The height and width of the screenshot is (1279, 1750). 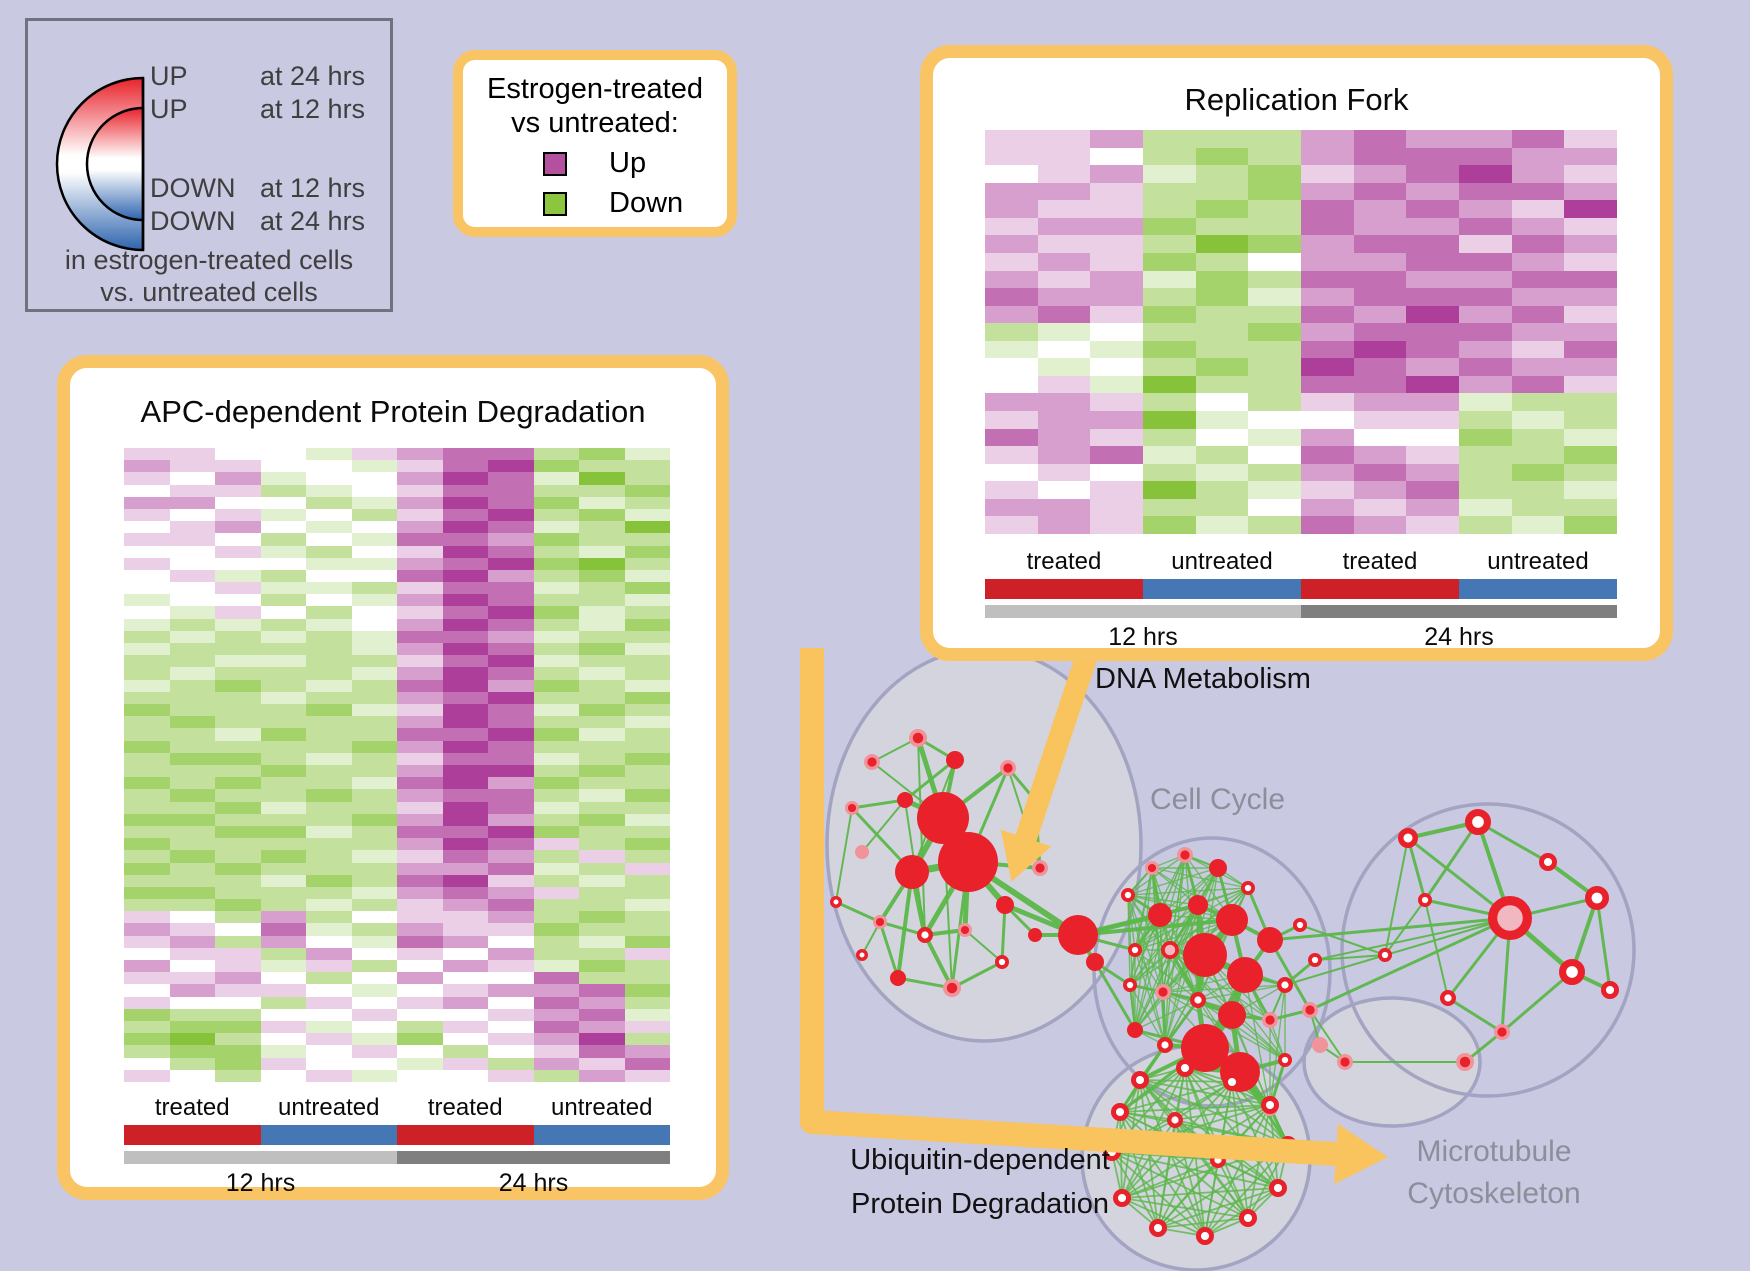 What do you see at coordinates (1203, 679) in the screenshot?
I see `dna-metabolism-label: DNA Metabolism` at bounding box center [1203, 679].